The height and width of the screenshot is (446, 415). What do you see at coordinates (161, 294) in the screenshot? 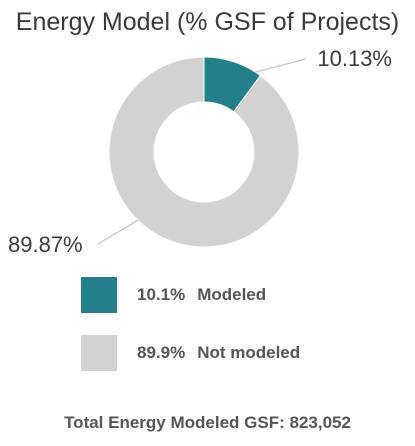
I see `legend-pct-modeled: 10.1%` at bounding box center [161, 294].